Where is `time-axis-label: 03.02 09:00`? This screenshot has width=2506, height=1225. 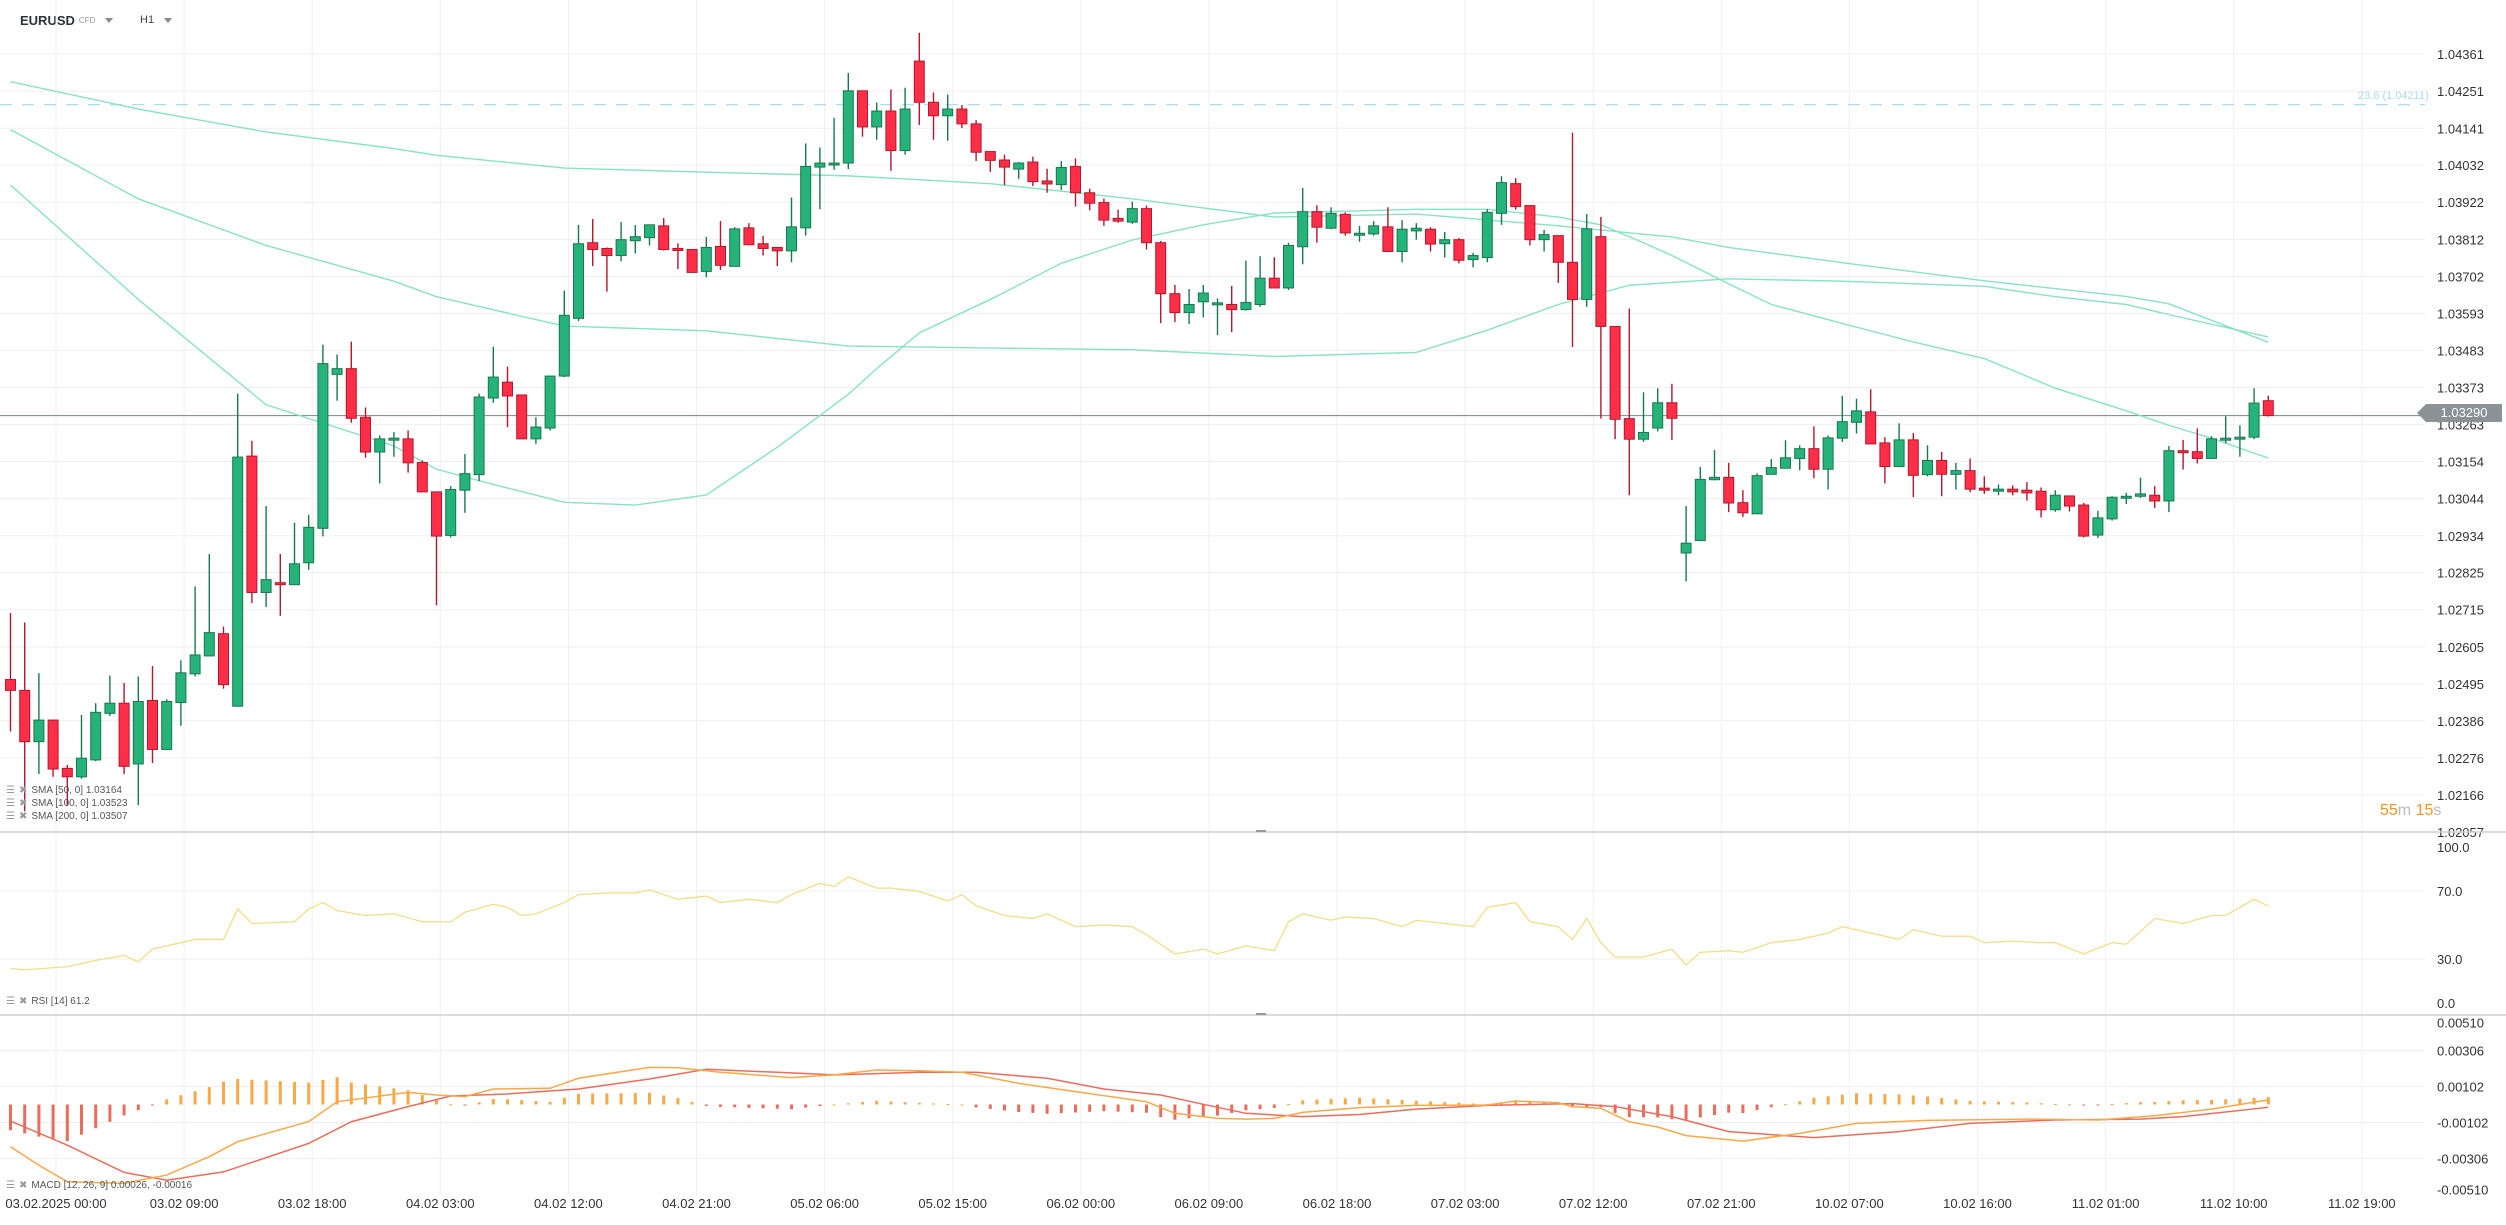
time-axis-label: 03.02 09:00 is located at coordinates (184, 1203).